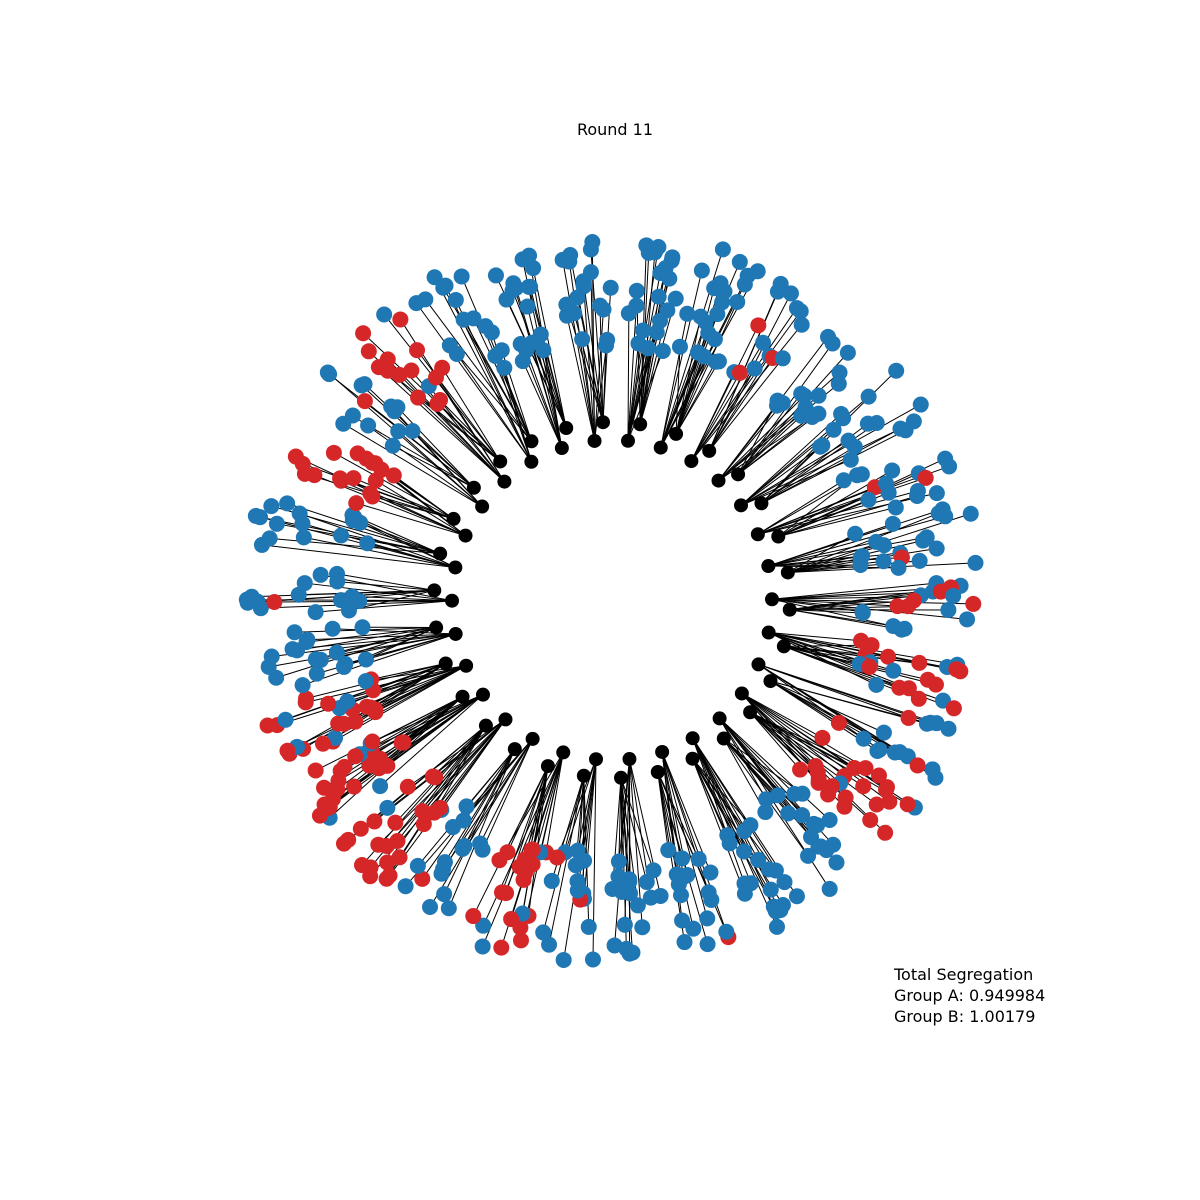 The height and width of the screenshot is (1200, 1200). I want to click on stats-group-b: Group B: 1.00179, so click(965, 1016).